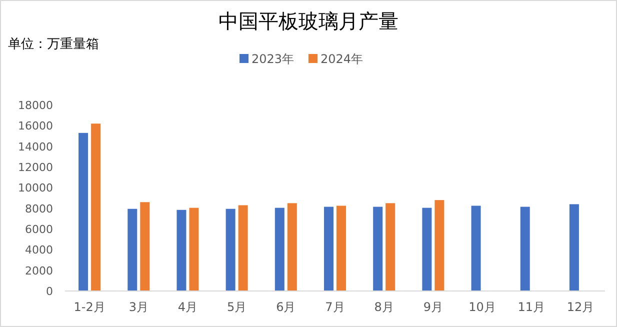 Image resolution: width=617 pixels, height=327 pixels. Describe the element at coordinates (39, 250) in the screenshot. I see `y-tick-label: 4000` at that location.